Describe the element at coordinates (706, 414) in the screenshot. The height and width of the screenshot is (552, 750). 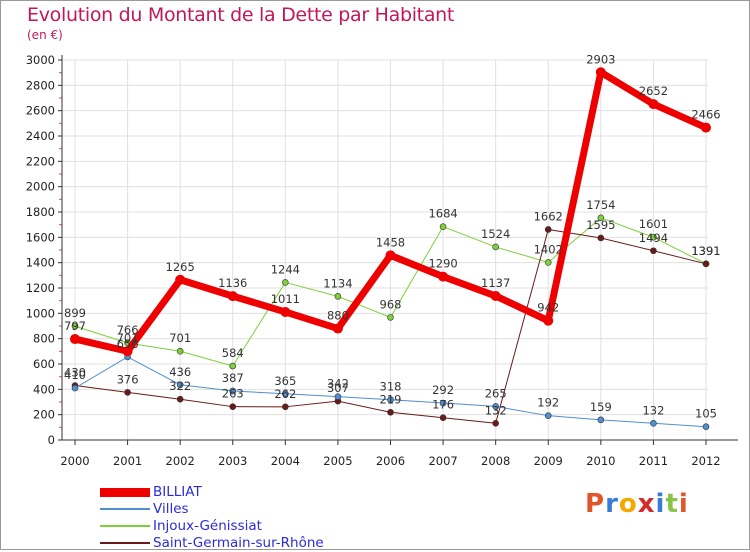
I see `data-label: 105` at that location.